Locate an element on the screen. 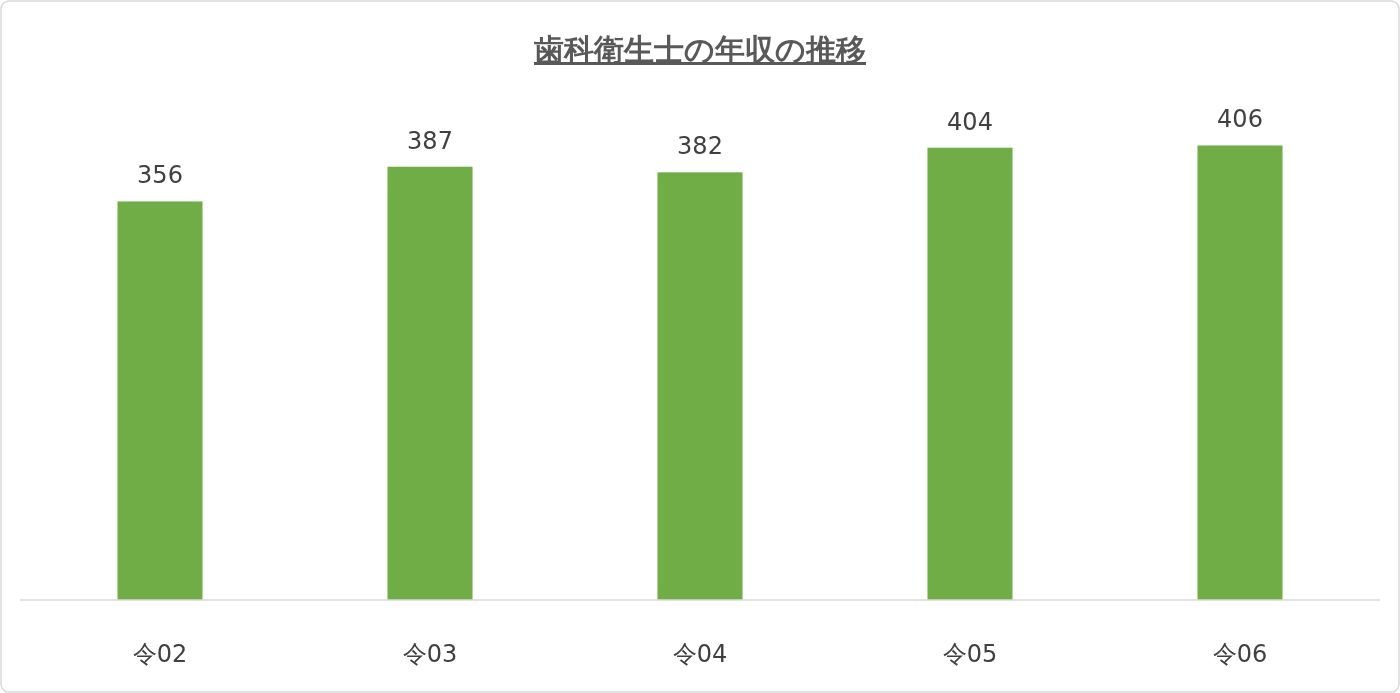 The height and width of the screenshot is (693, 1400). data-label: 406 is located at coordinates (1240, 119).